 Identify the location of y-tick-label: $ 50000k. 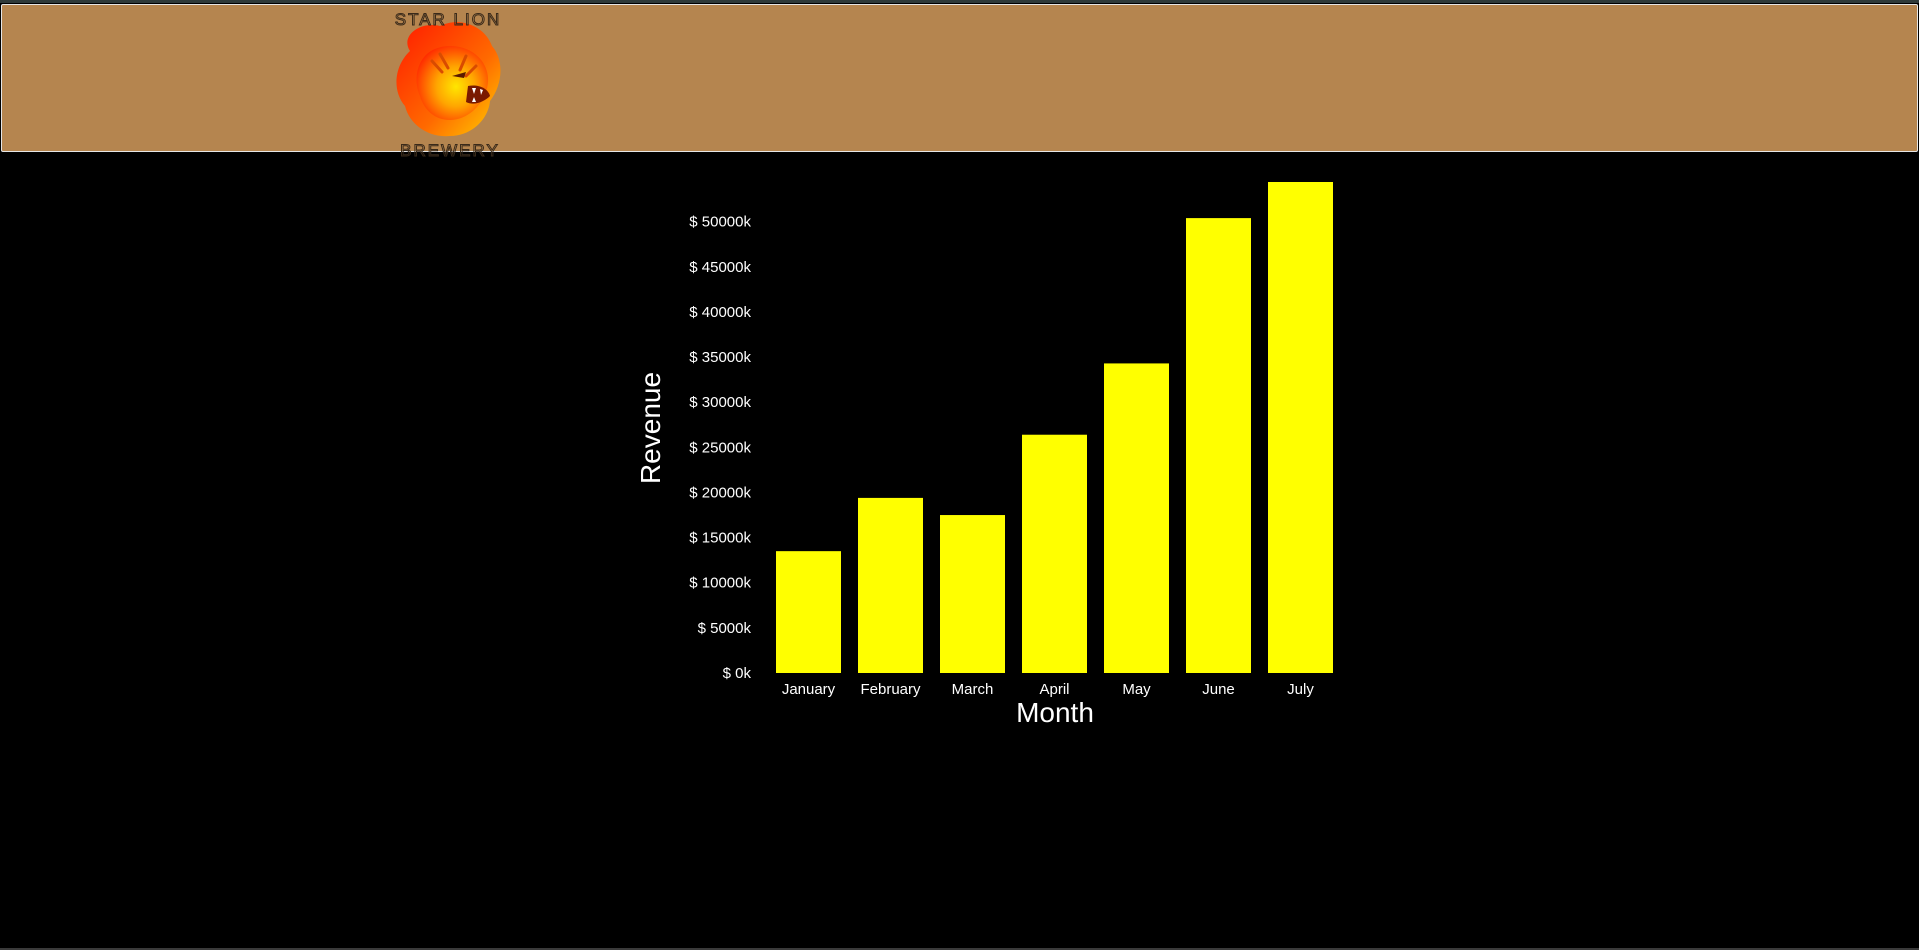
(720, 222).